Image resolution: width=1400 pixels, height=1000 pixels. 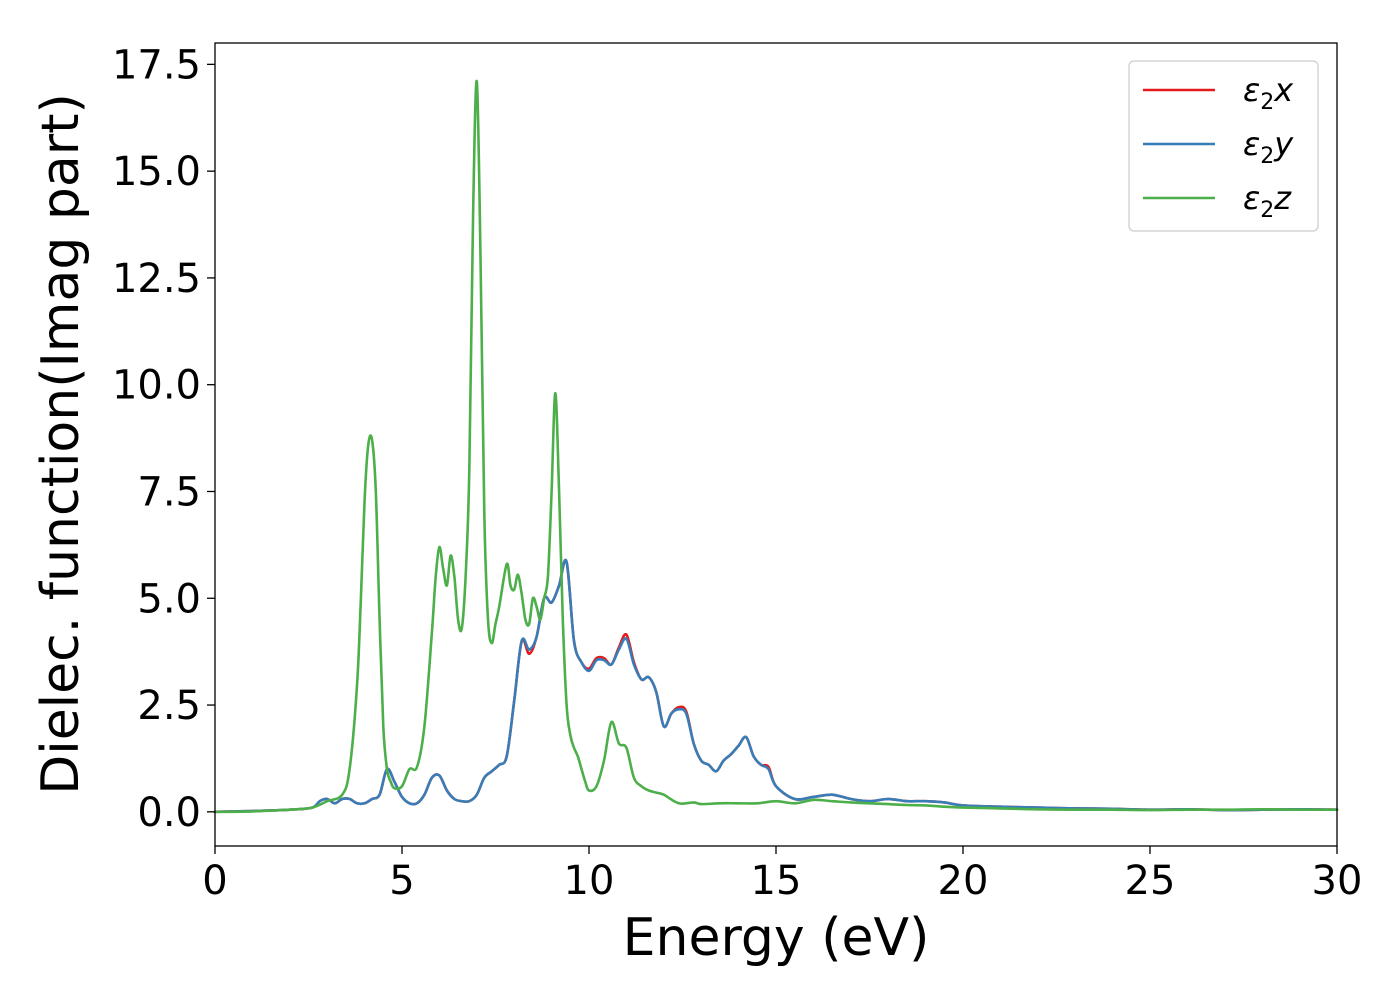 What do you see at coordinates (776, 881) in the screenshot?
I see `x-tick-label: 15` at bounding box center [776, 881].